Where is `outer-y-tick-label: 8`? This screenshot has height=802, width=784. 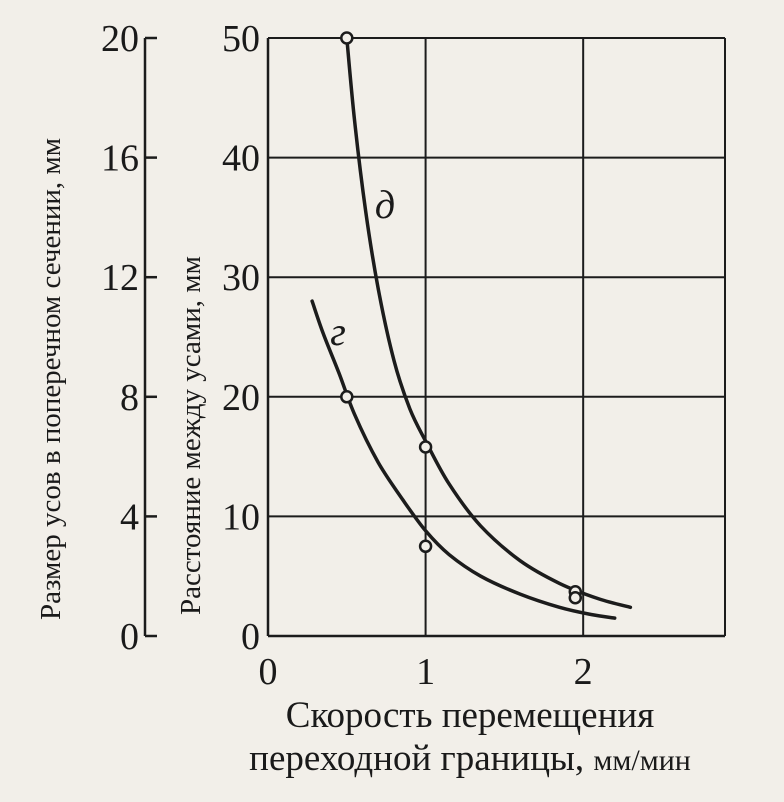 outer-y-tick-label: 8 is located at coordinates (129, 398).